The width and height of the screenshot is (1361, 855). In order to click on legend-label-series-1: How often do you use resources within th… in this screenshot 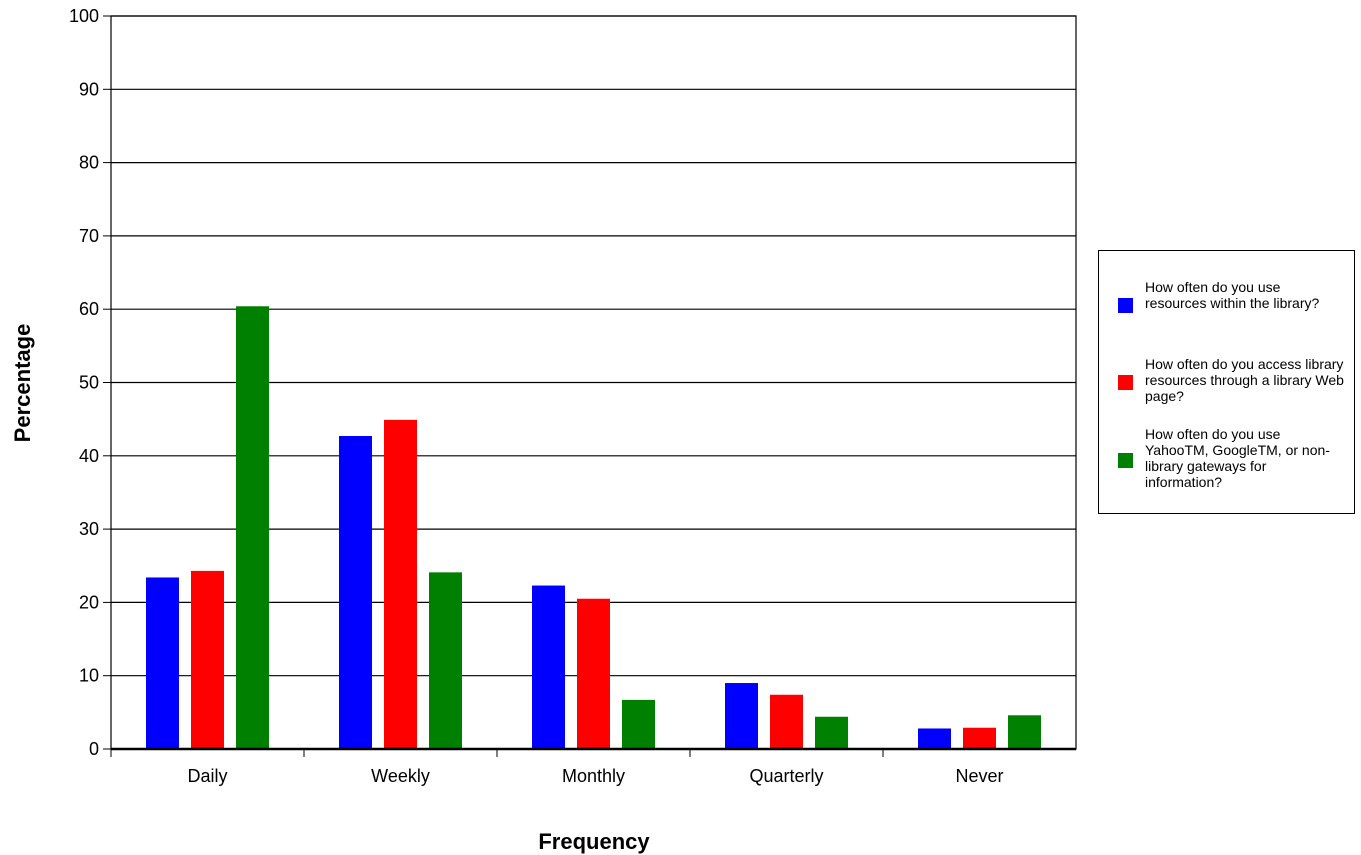, I will do `click(1232, 295)`.